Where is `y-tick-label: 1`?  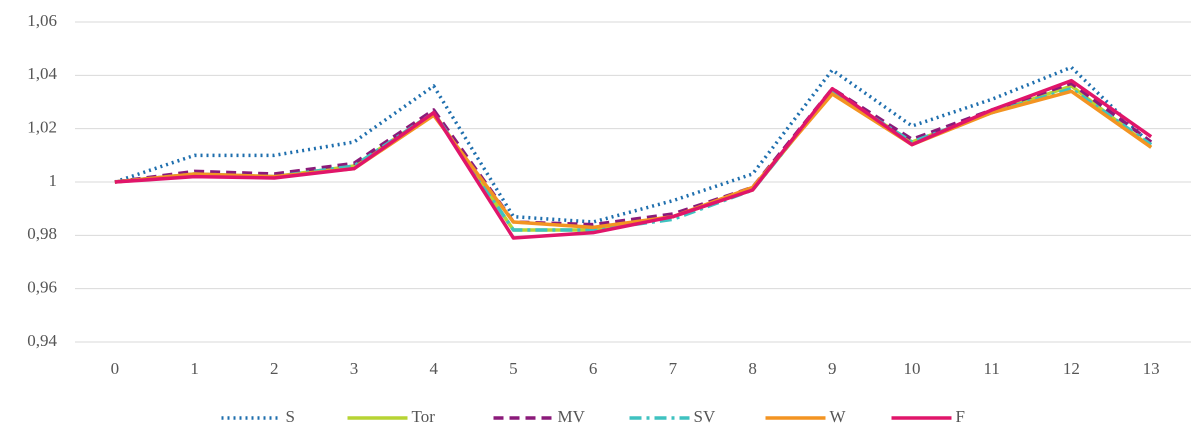 y-tick-label: 1 is located at coordinates (53, 180).